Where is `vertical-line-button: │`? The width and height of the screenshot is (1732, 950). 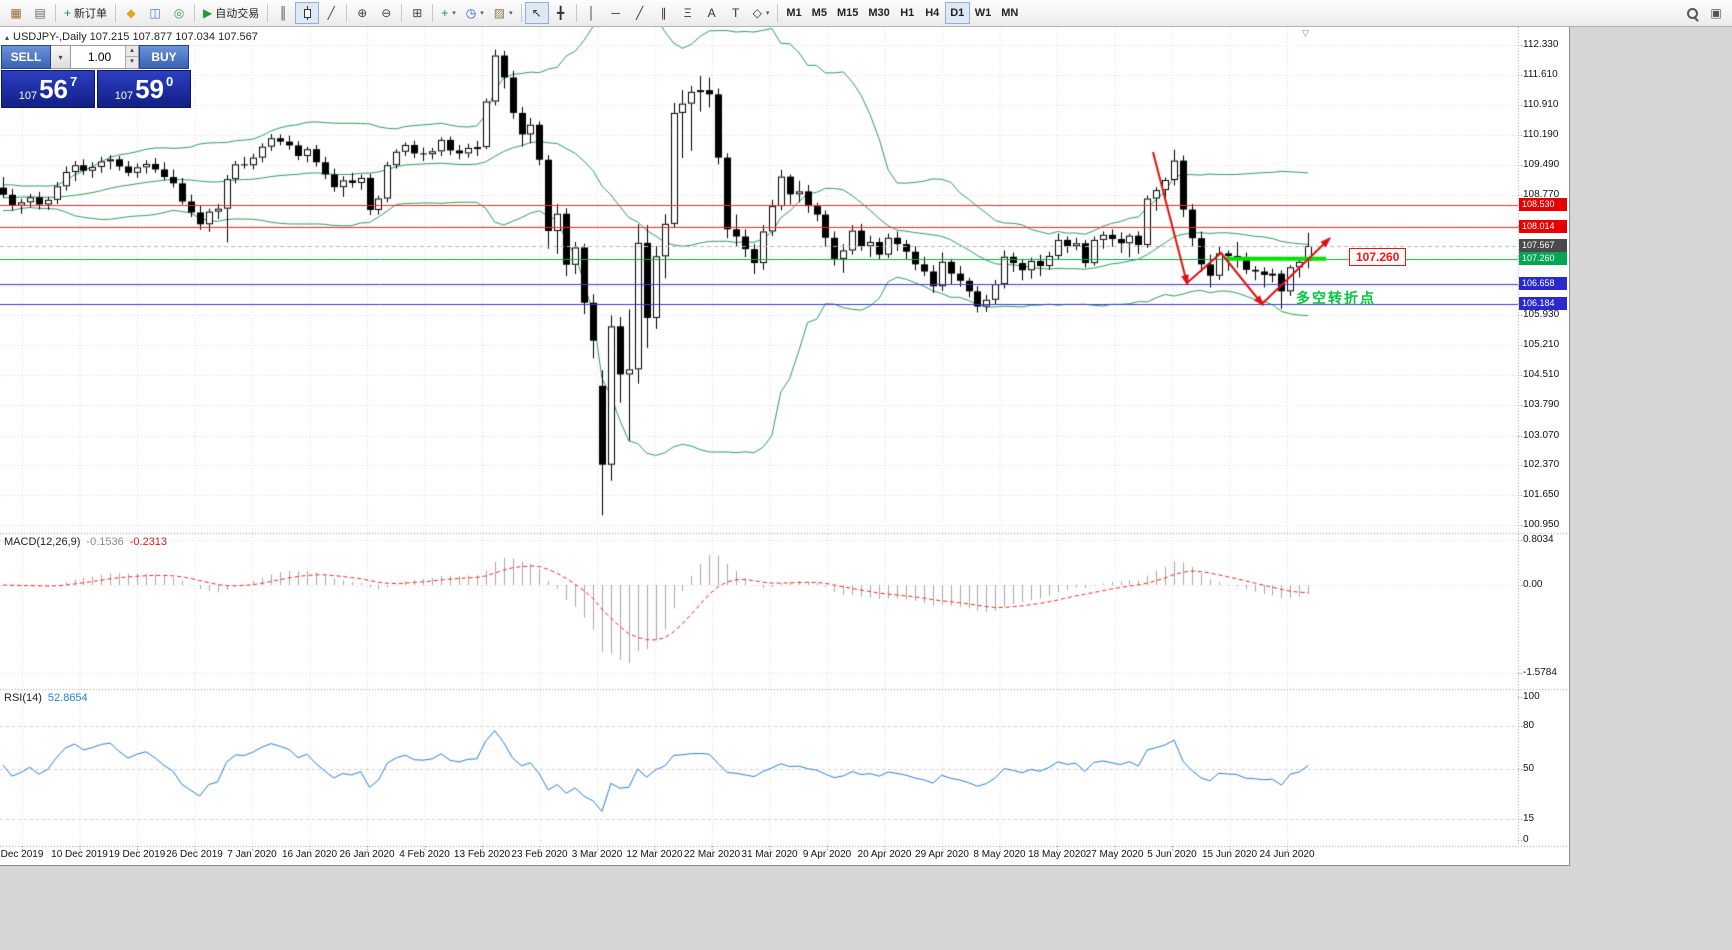
vertical-line-button: │ is located at coordinates (592, 13).